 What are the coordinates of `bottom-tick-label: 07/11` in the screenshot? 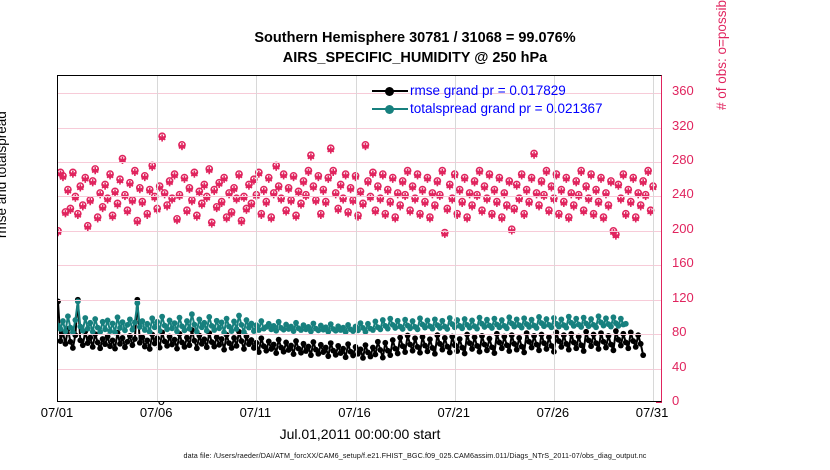 It's located at (255, 412).